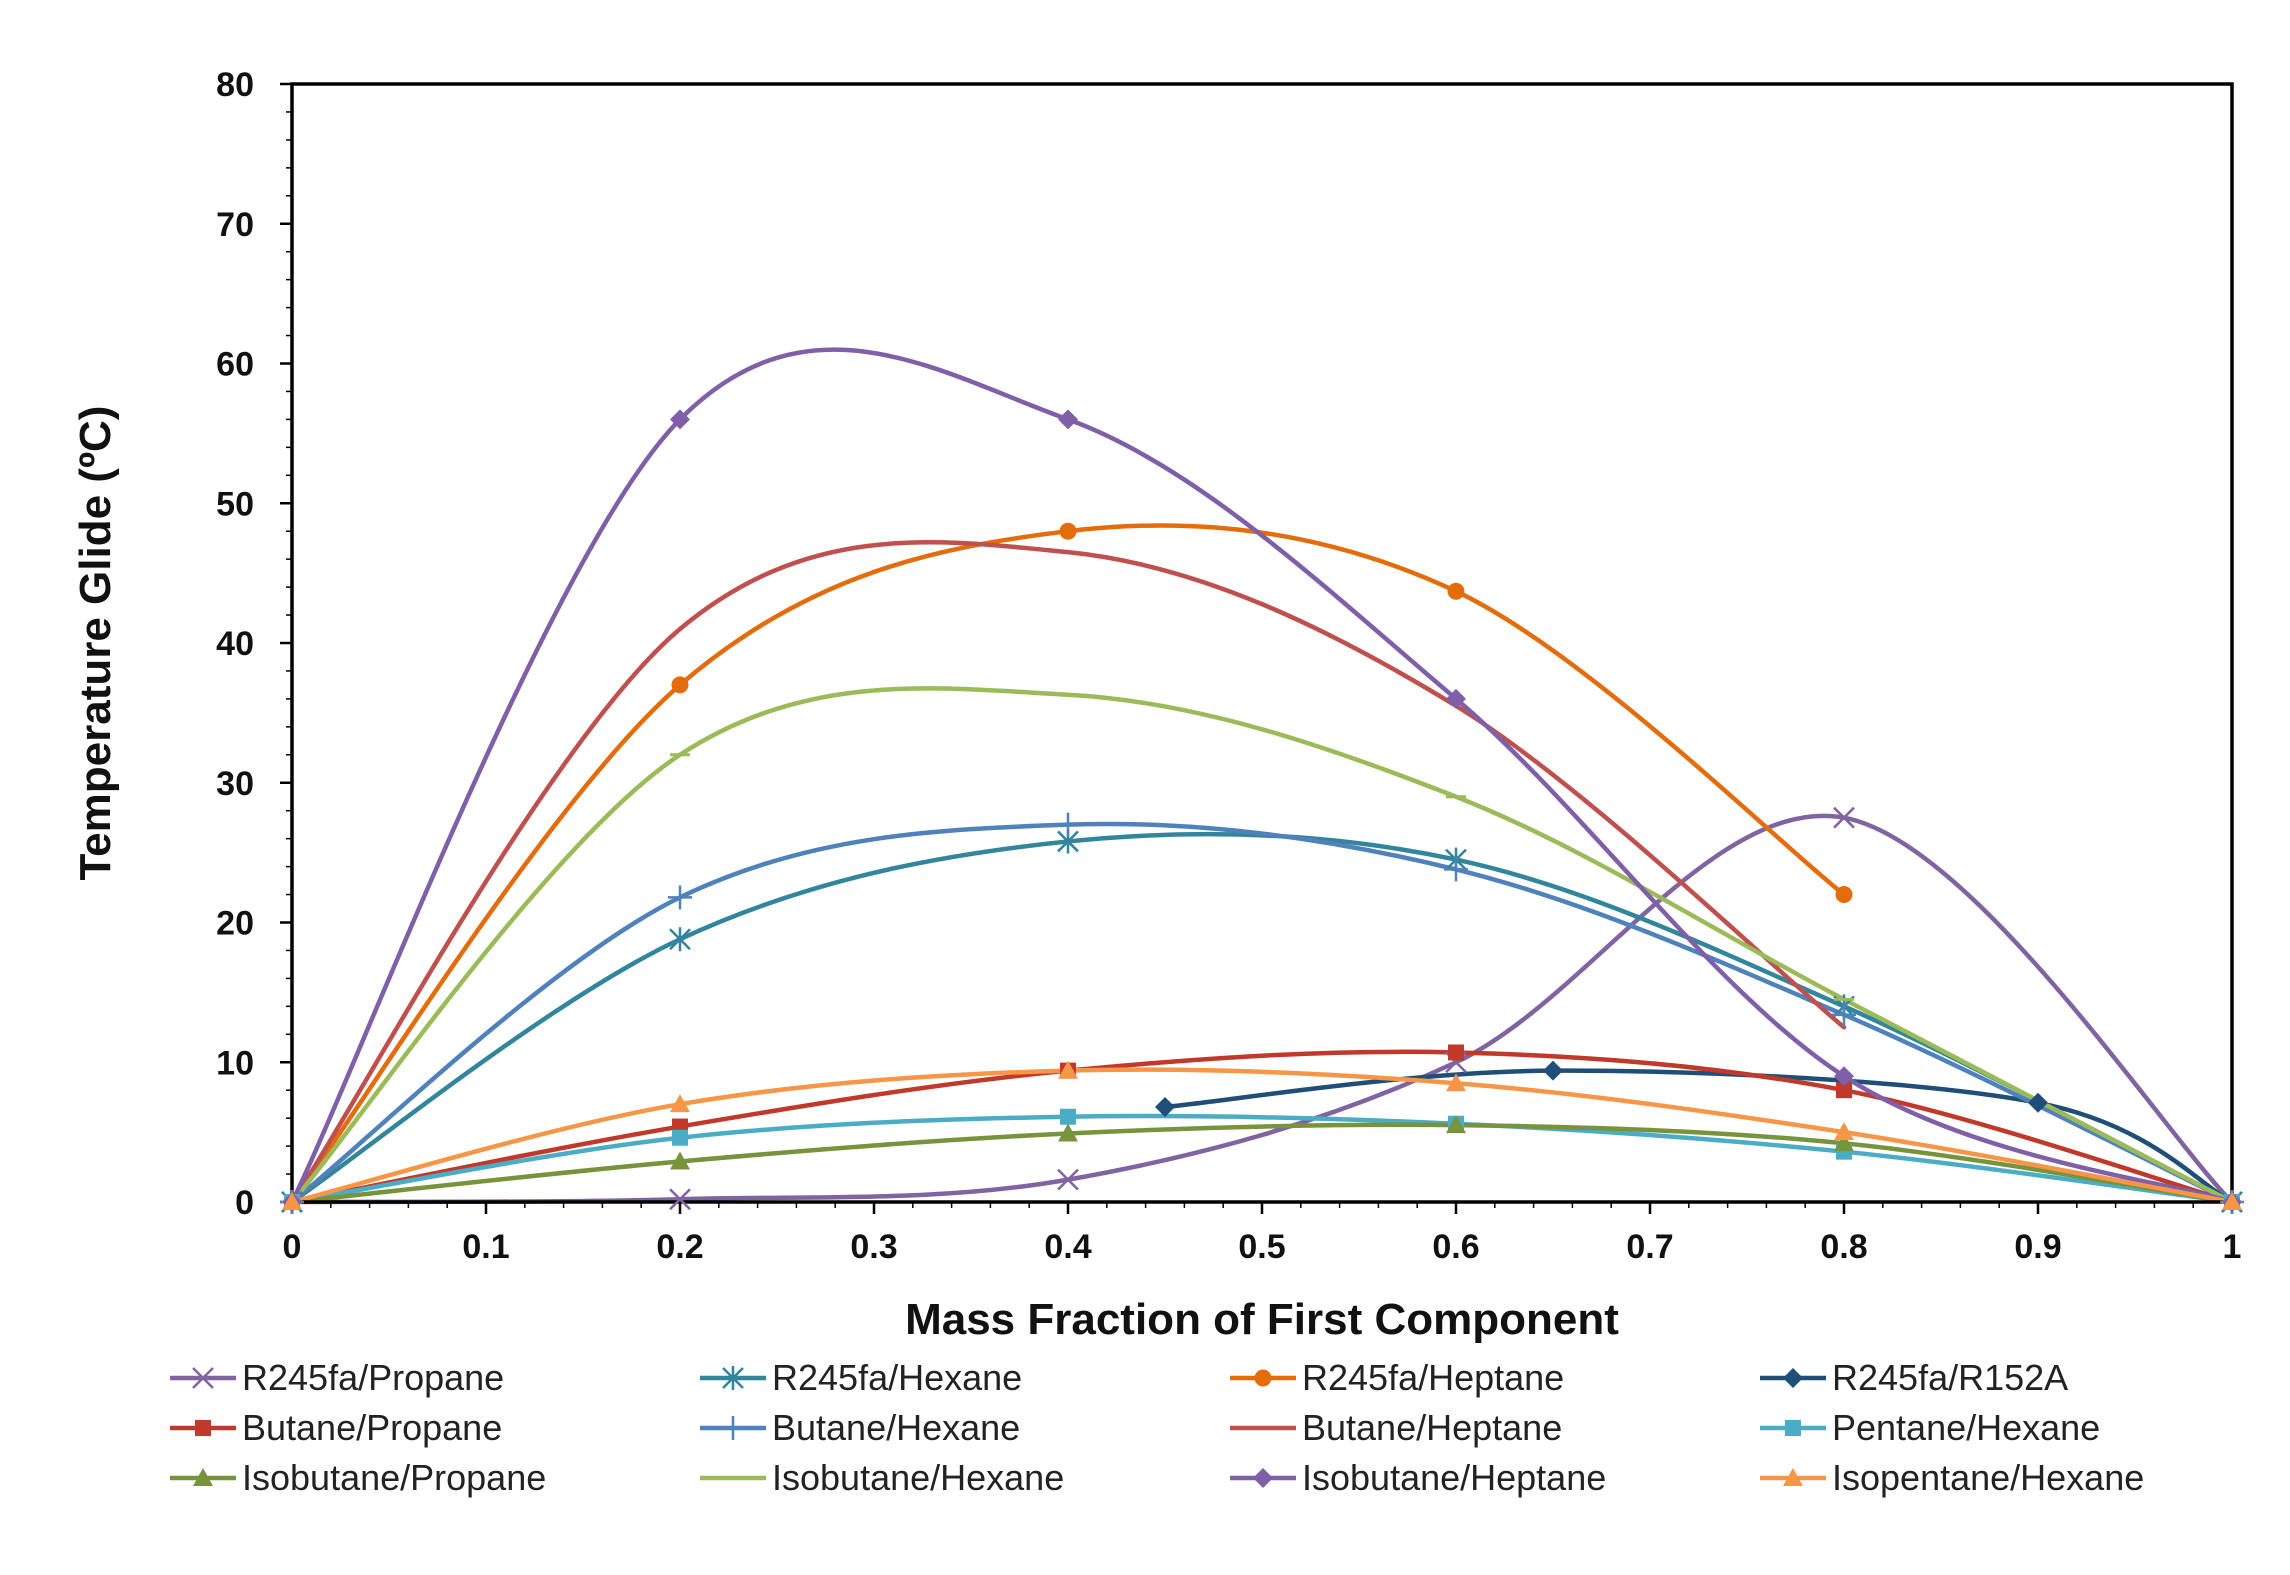 Image resolution: width=2290 pixels, height=1575 pixels. I want to click on x-tick-label: 0.6, so click(1455, 1247).